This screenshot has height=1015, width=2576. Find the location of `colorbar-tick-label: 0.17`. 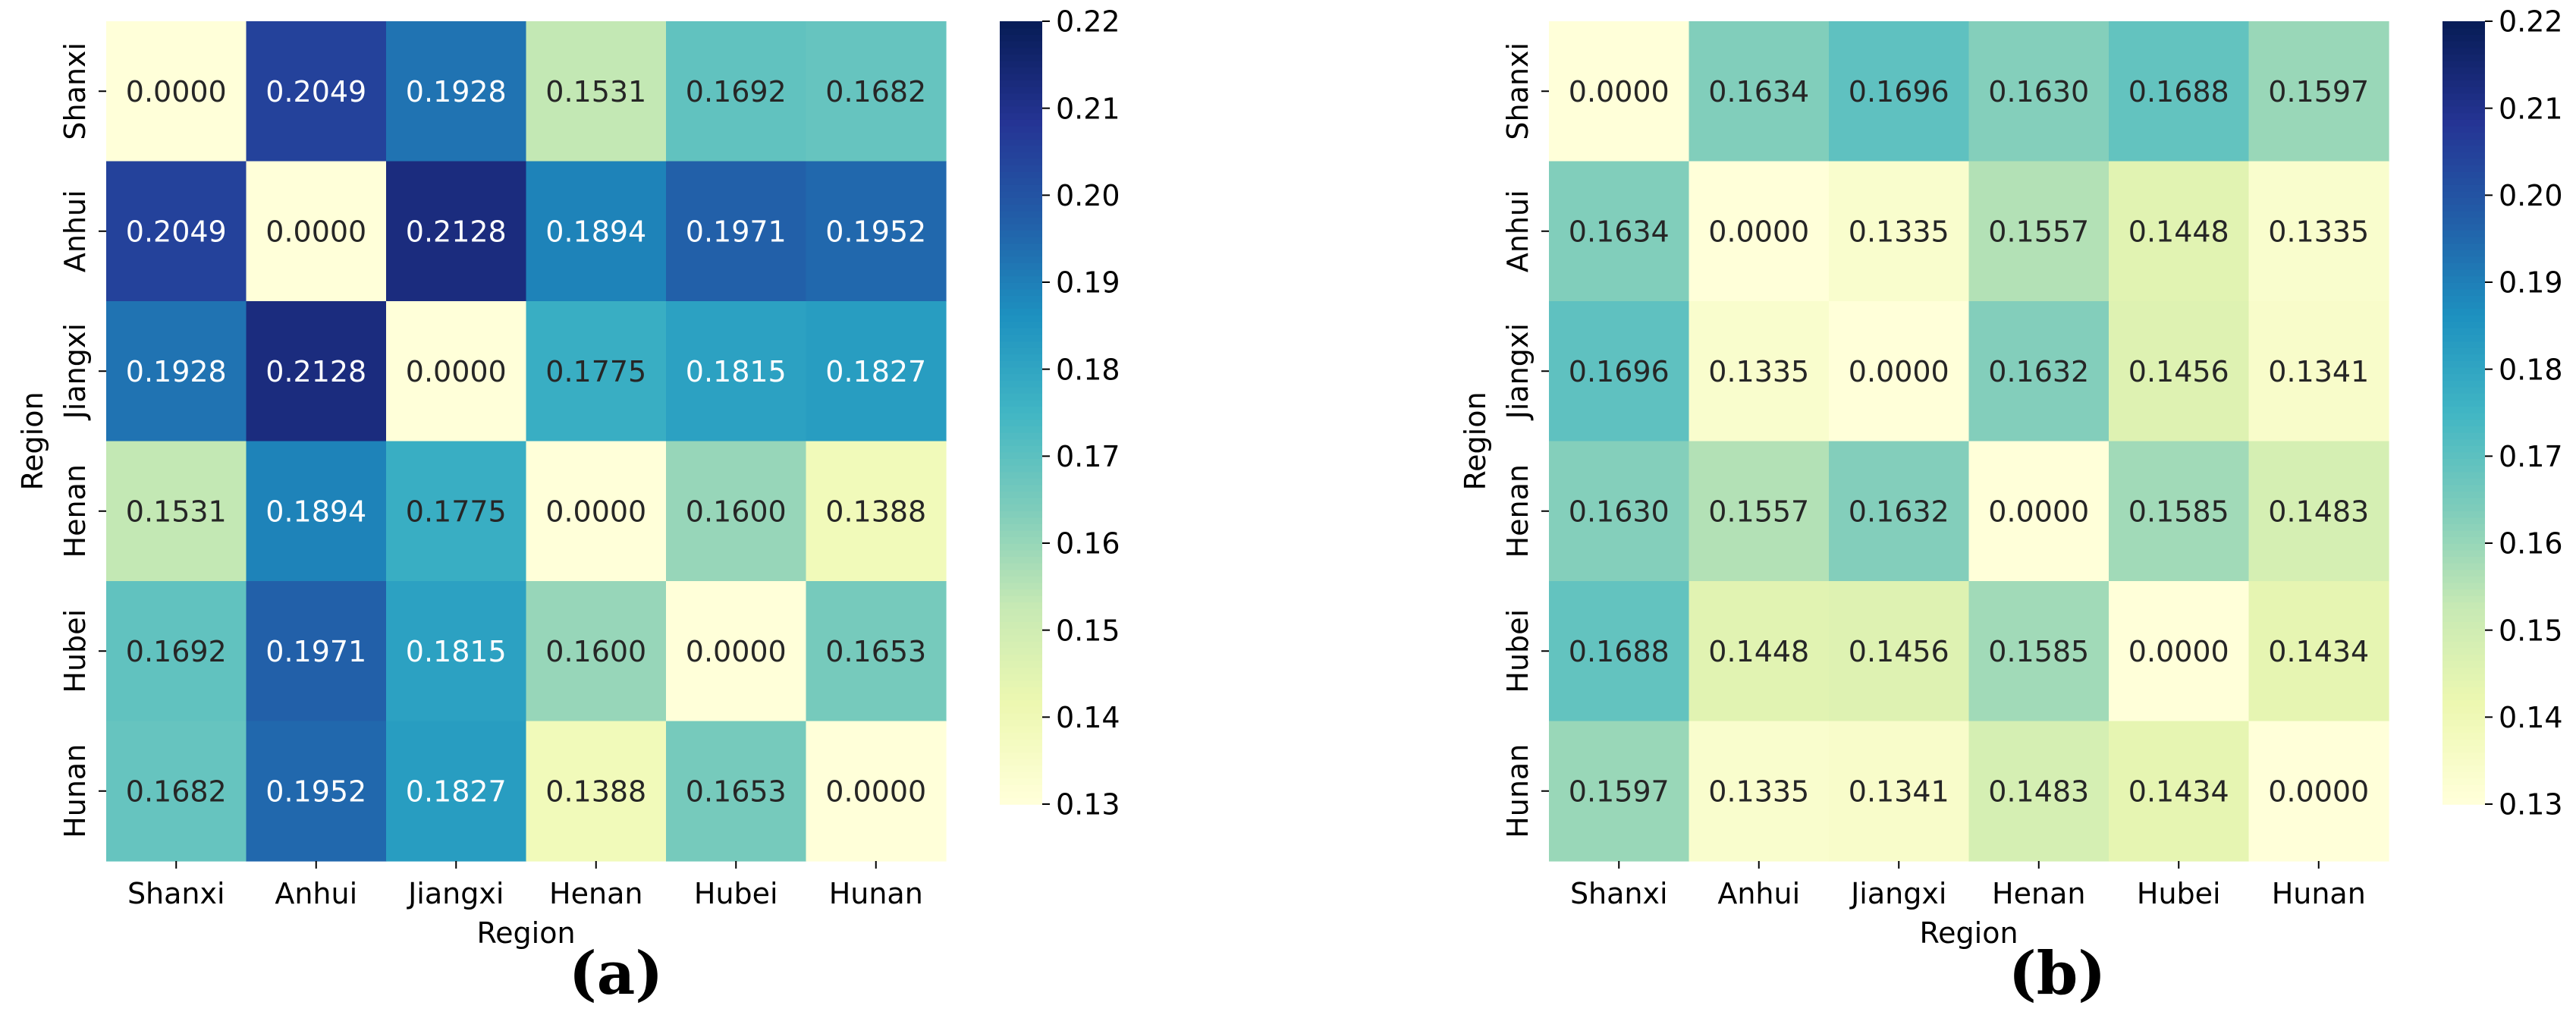

colorbar-tick-label: 0.17 is located at coordinates (2531, 456).